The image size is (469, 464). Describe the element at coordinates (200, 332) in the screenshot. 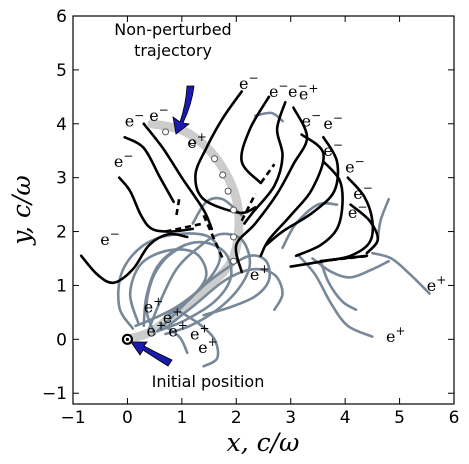

I see `particle-label-22: e+` at that location.